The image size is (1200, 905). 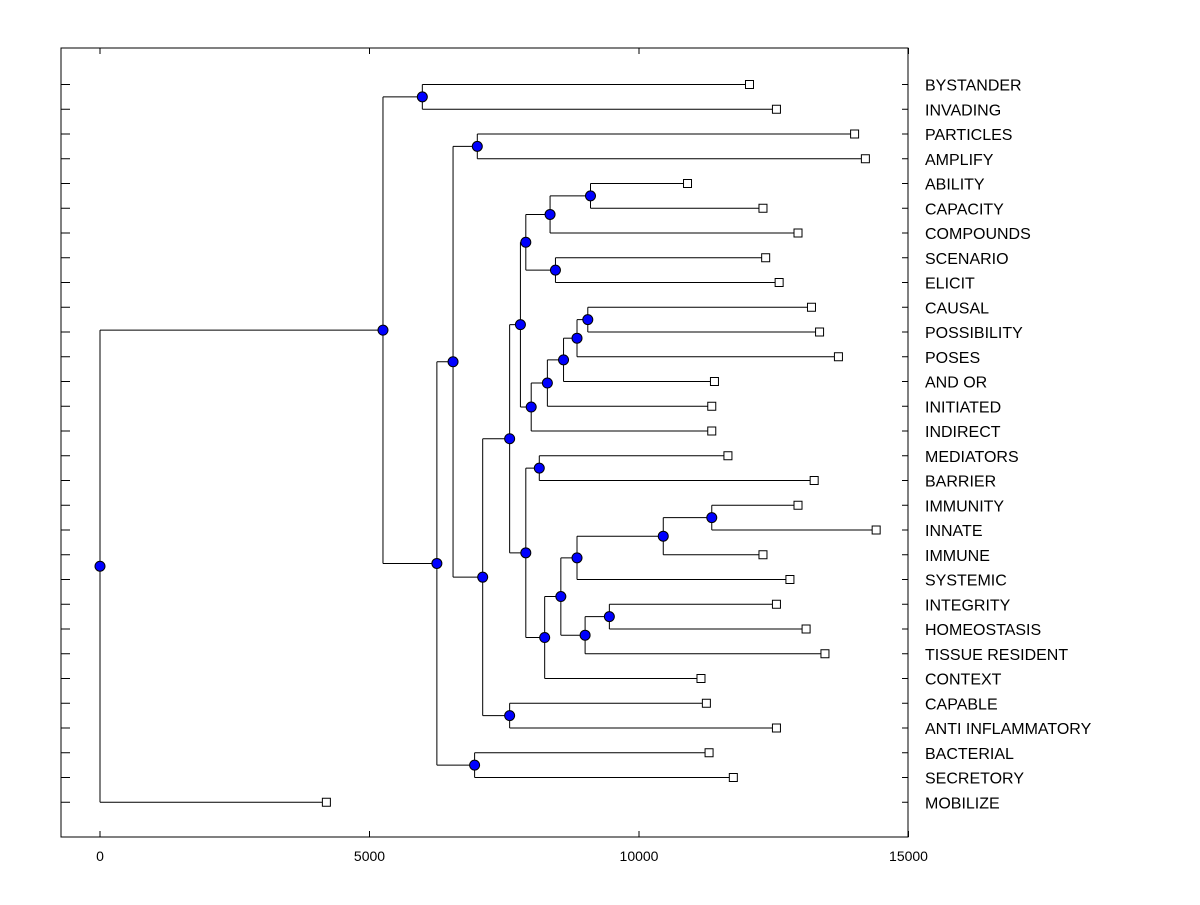 I want to click on leaf-label: SCENARIO, so click(x=967, y=259).